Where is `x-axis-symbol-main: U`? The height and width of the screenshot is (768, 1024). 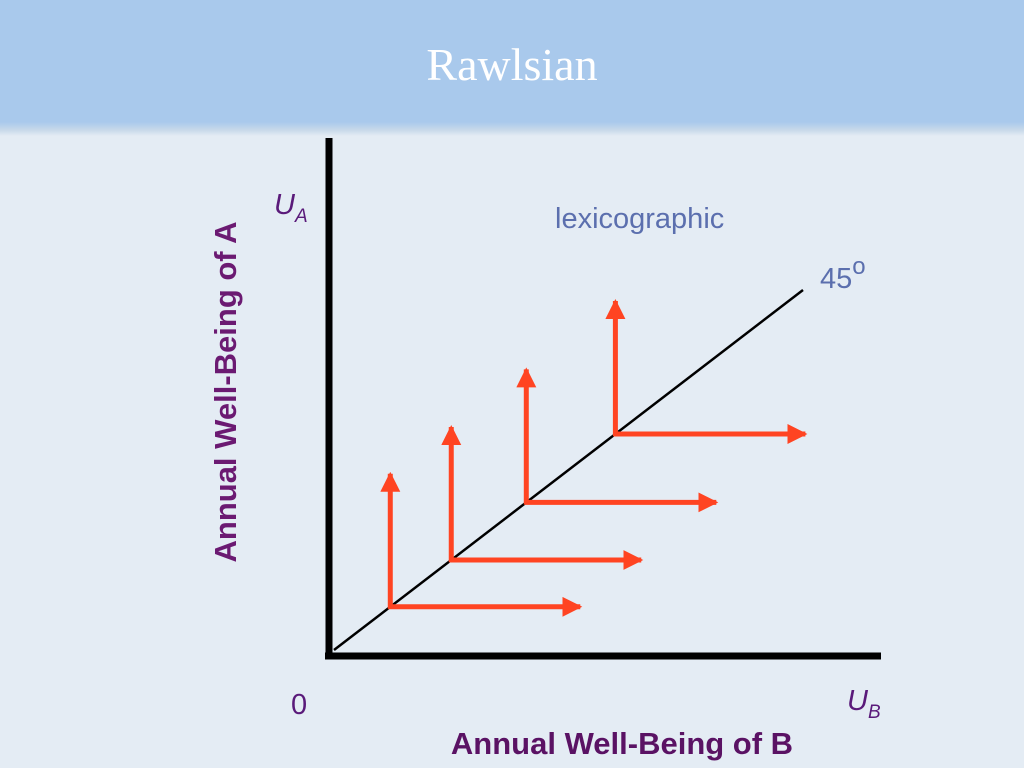
x-axis-symbol-main: U is located at coordinates (858, 701).